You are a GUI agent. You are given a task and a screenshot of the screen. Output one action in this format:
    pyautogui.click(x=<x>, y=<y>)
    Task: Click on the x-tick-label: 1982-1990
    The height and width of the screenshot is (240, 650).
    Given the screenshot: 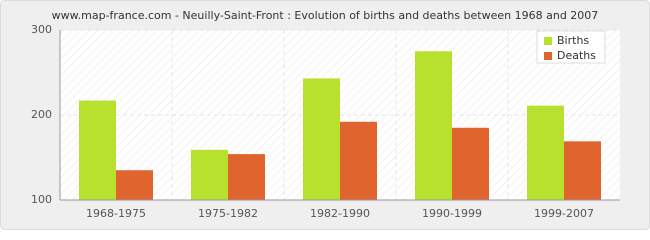 What is the action you would take?
    pyautogui.click(x=340, y=213)
    